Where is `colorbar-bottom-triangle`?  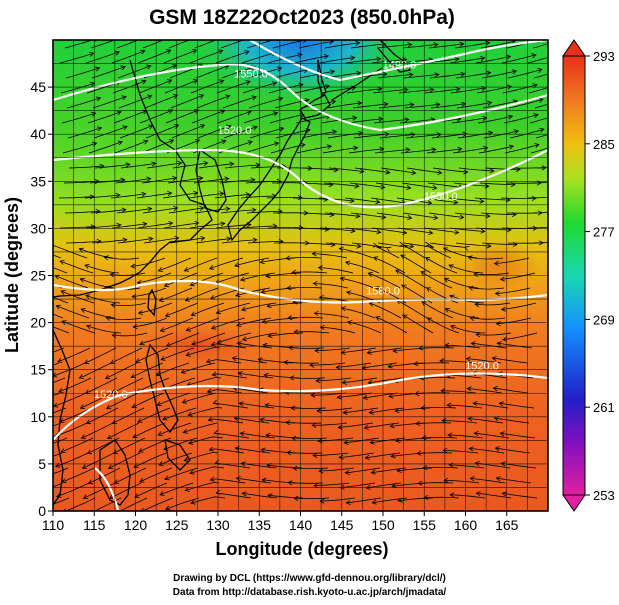 colorbar-bottom-triangle is located at coordinates (574, 503).